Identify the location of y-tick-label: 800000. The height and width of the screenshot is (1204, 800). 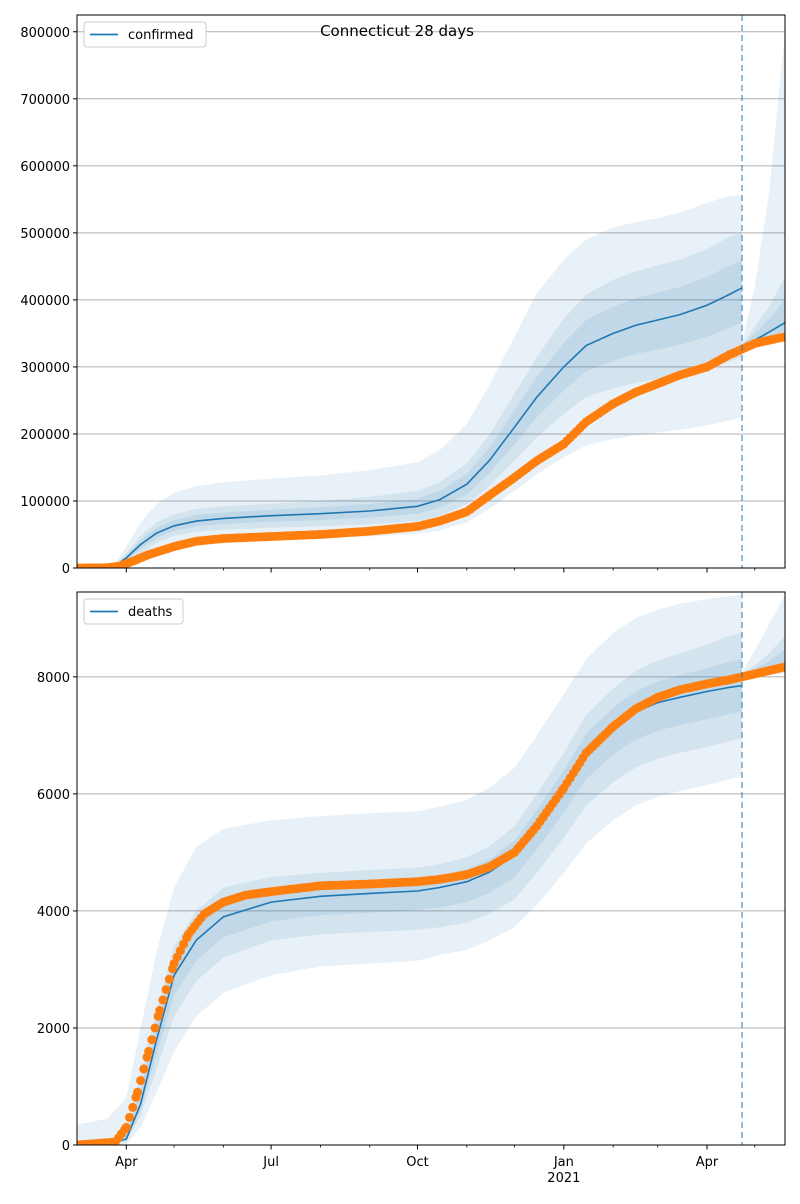
(45, 33).